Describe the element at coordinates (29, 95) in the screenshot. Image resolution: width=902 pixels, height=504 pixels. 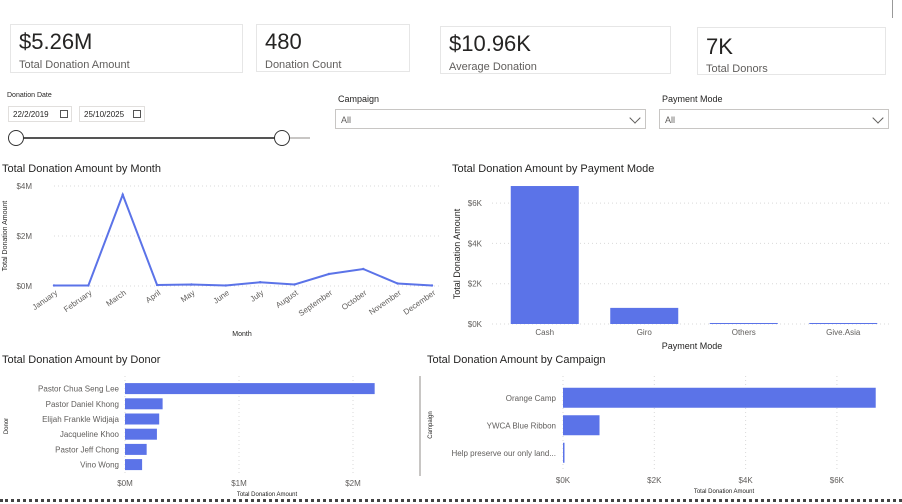
I see `date-filter-title: Donation Date` at that location.